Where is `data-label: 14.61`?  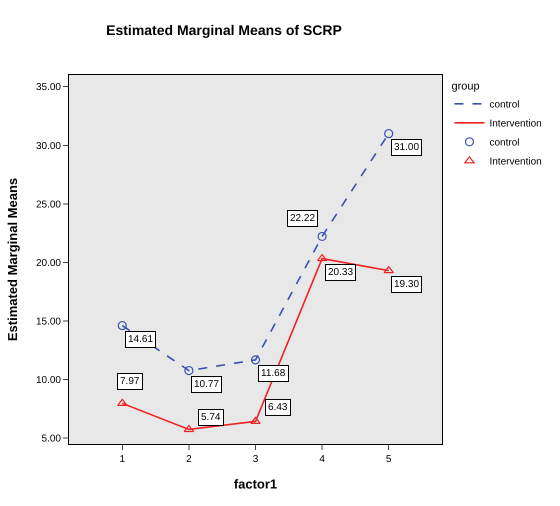
data-label: 14.61 is located at coordinates (141, 339).